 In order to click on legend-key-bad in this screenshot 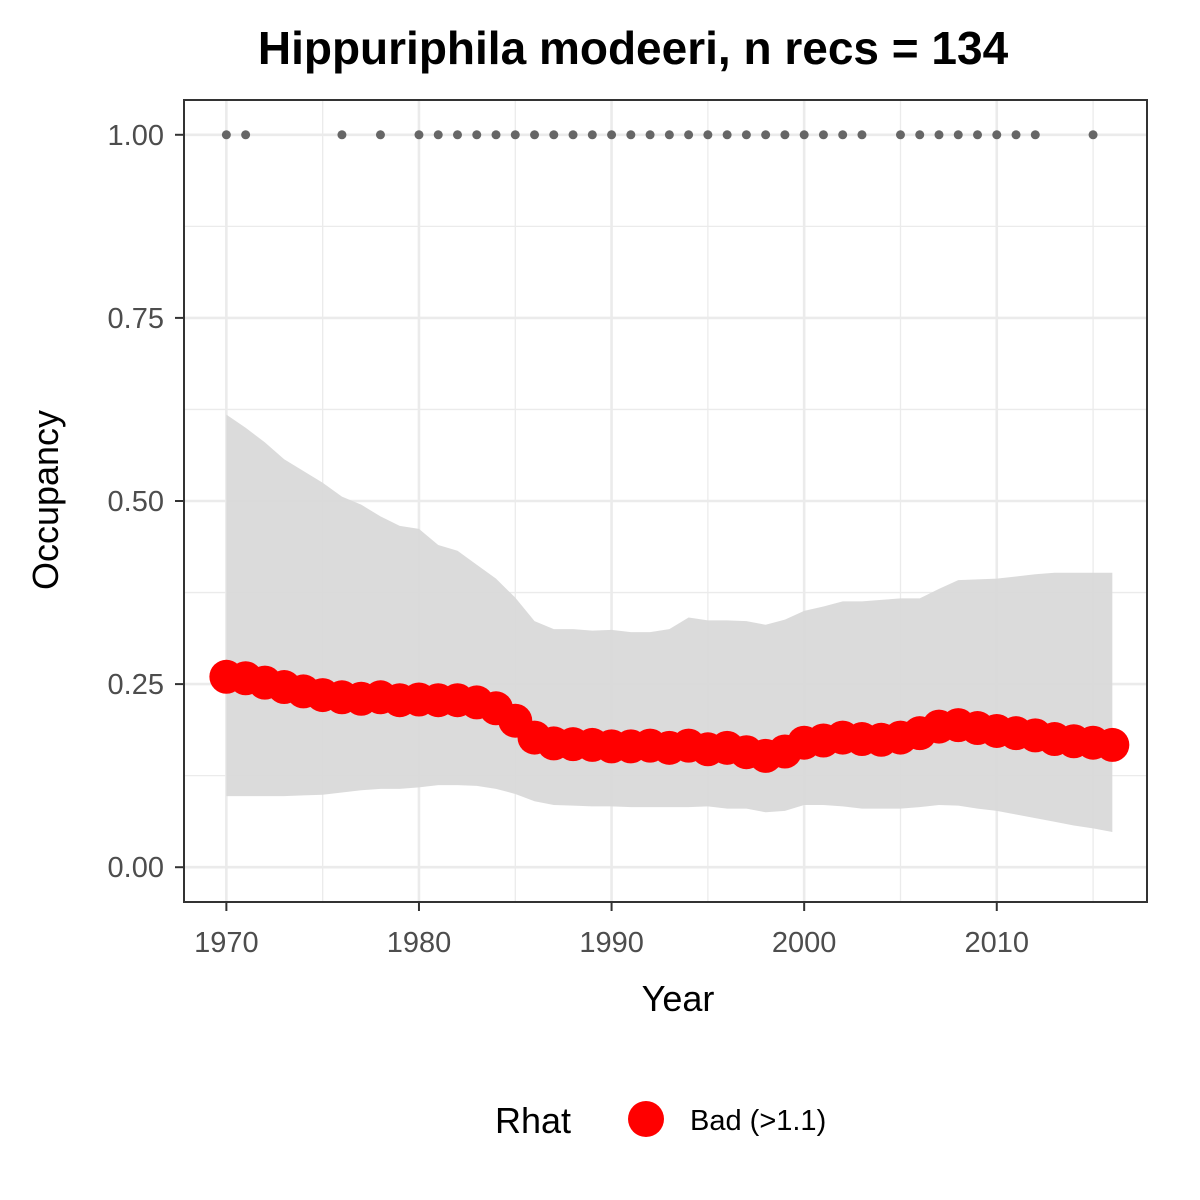, I will do `click(646, 1119)`.